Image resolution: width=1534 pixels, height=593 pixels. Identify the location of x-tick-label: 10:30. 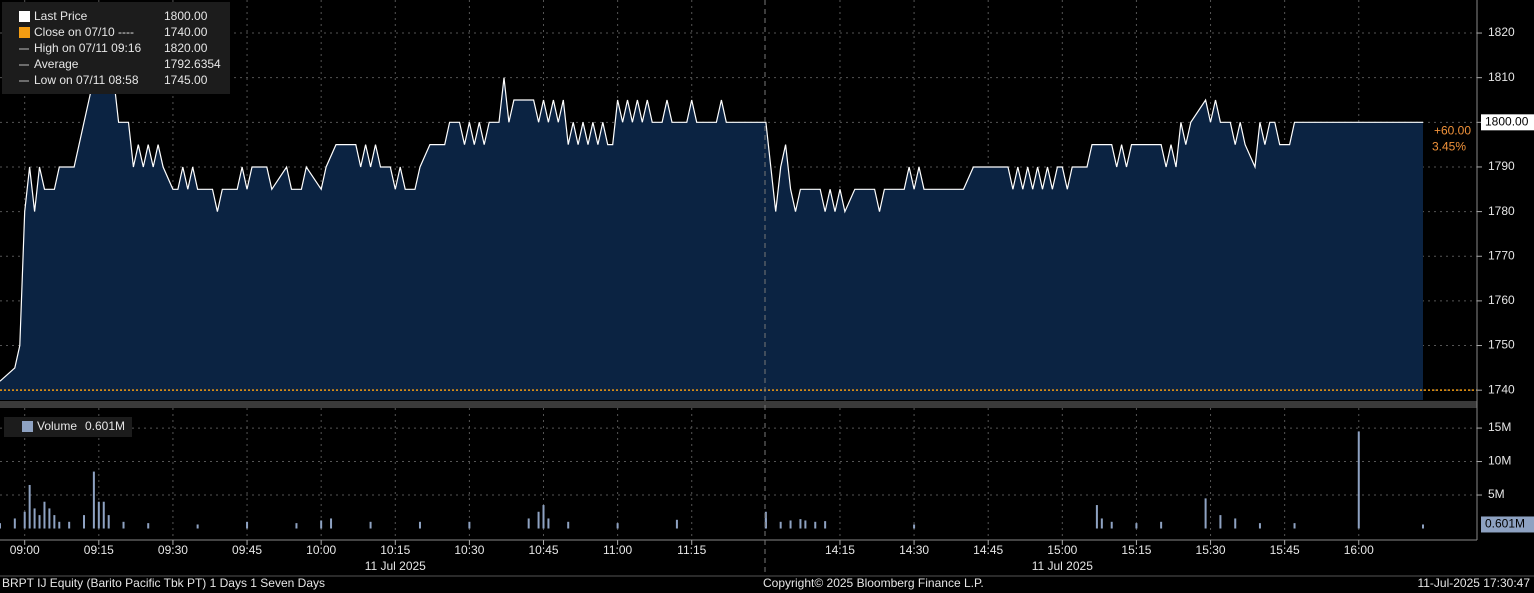
(469, 550).